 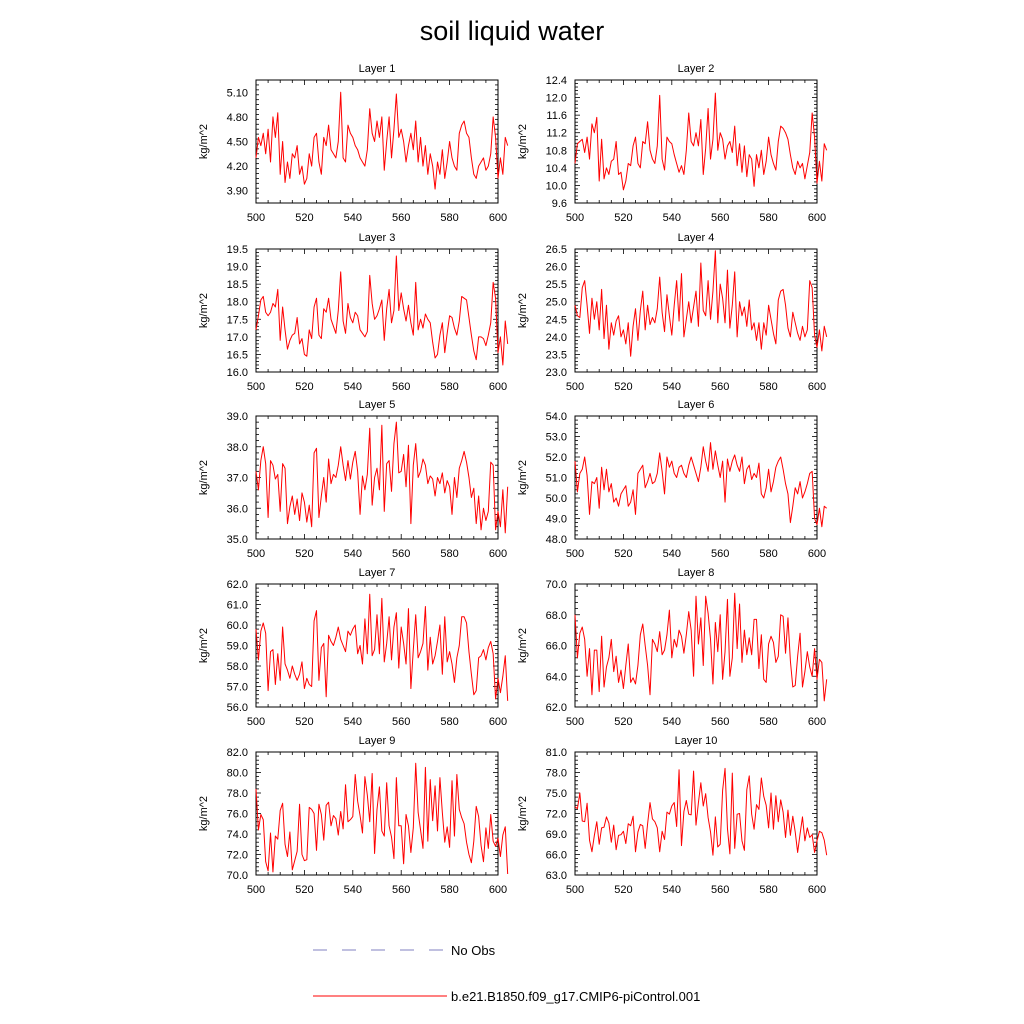 I want to click on y-tick-label: 4.20, so click(x=237, y=167).